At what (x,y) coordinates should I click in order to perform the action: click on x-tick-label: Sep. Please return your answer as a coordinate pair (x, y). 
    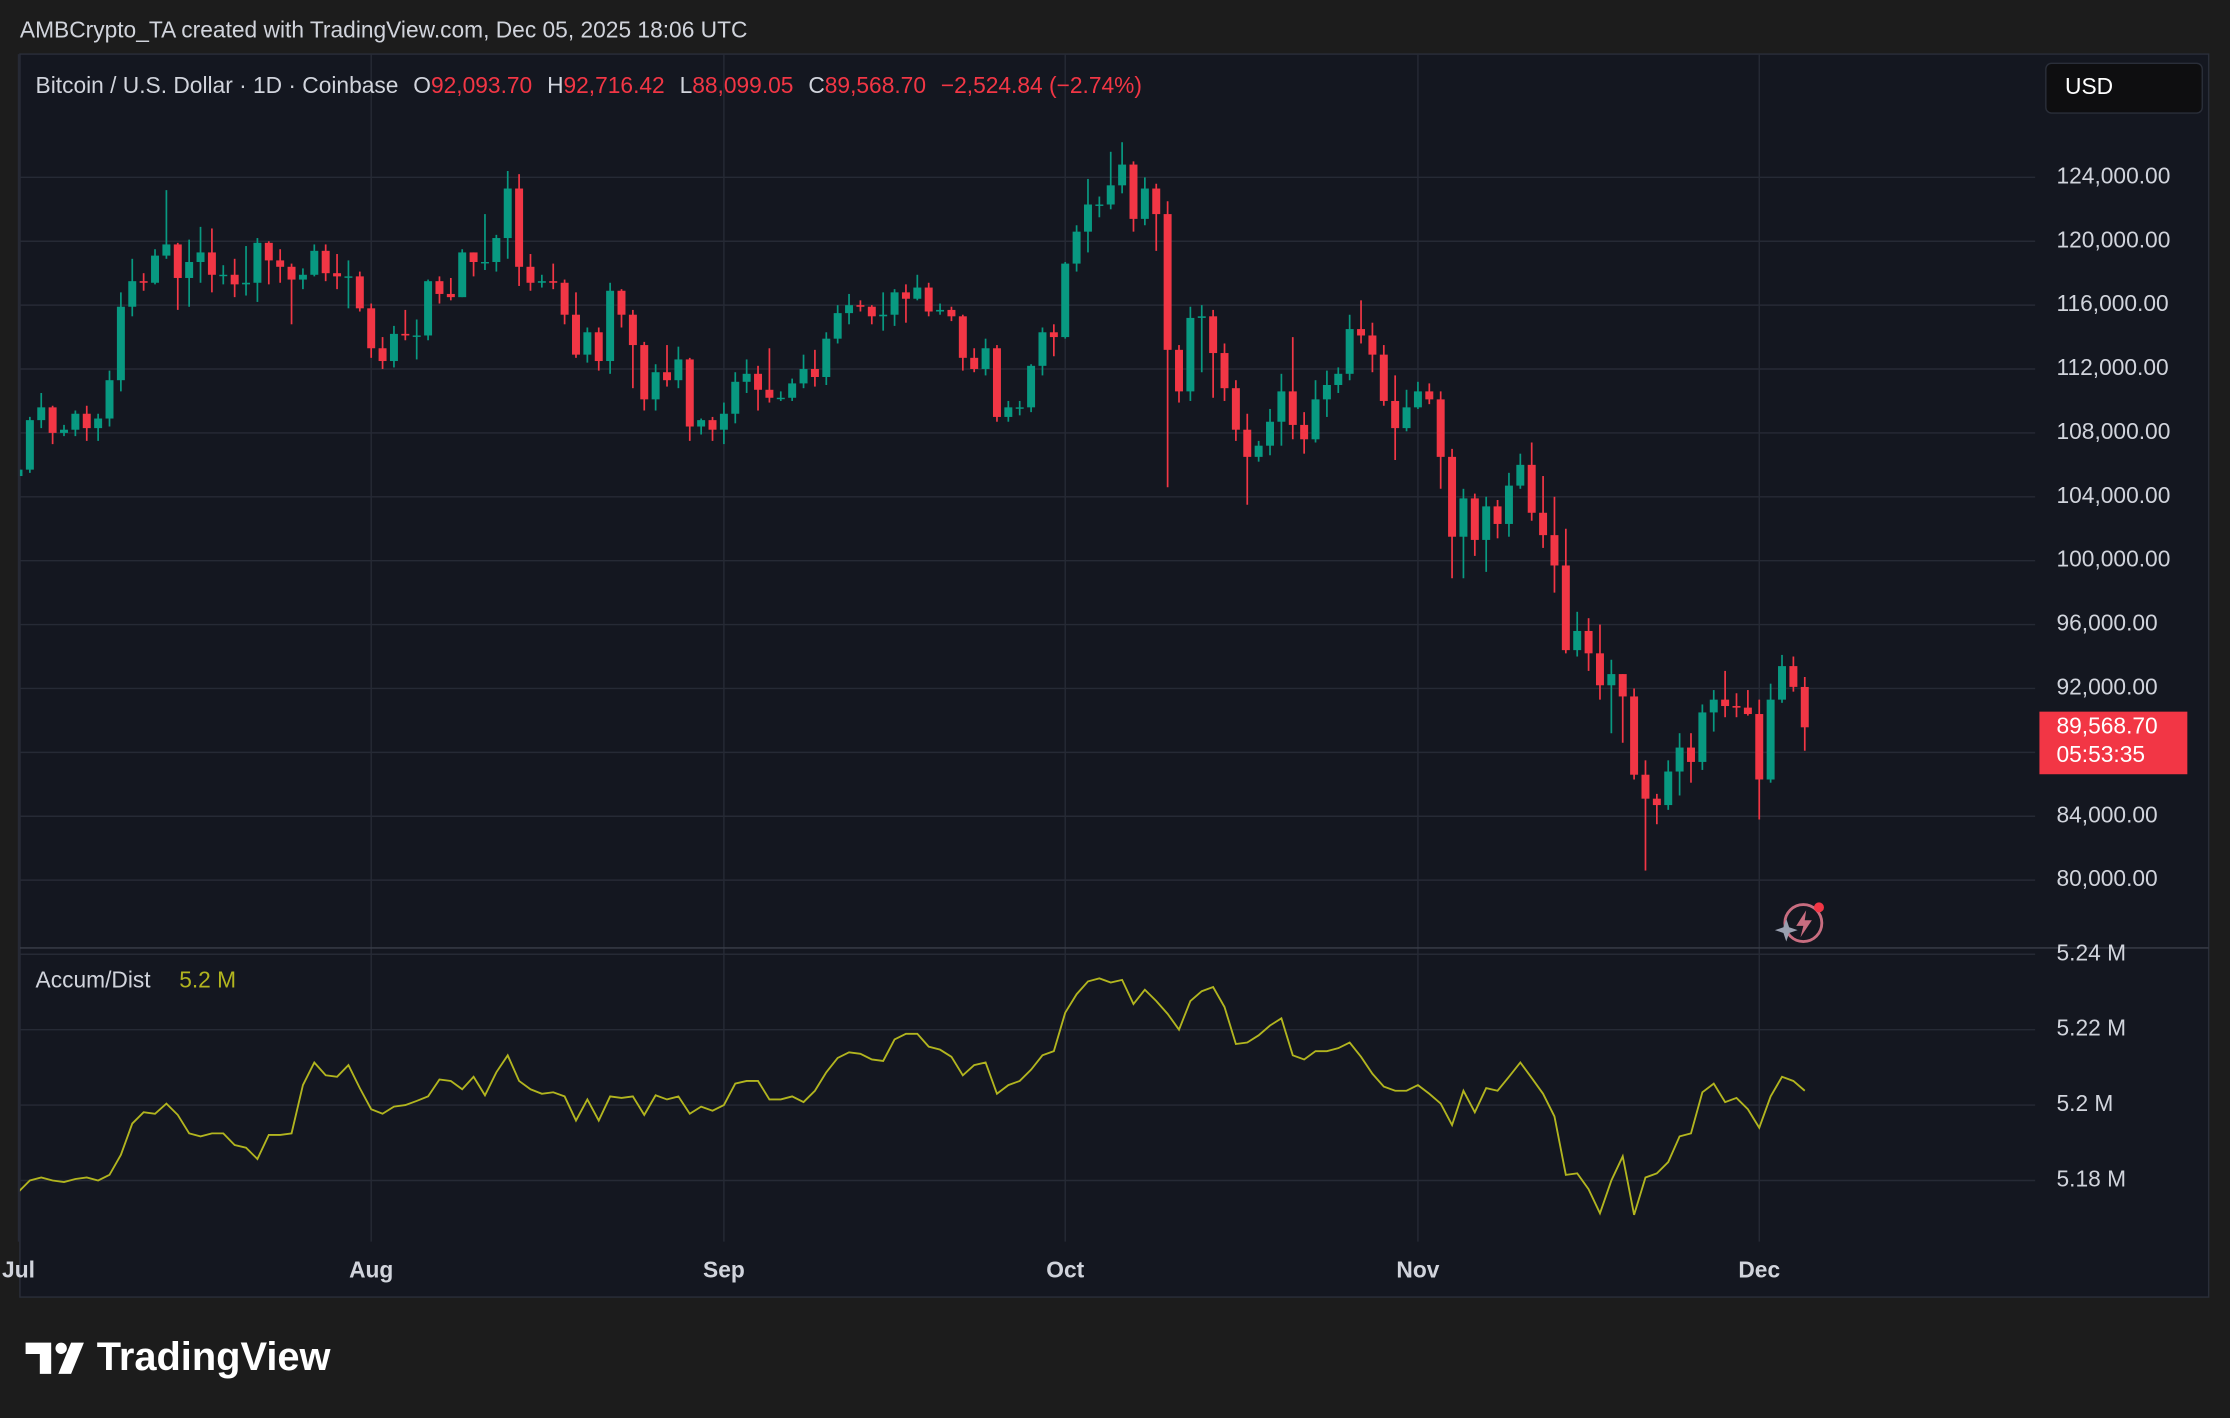
    Looking at the image, I should click on (724, 1269).